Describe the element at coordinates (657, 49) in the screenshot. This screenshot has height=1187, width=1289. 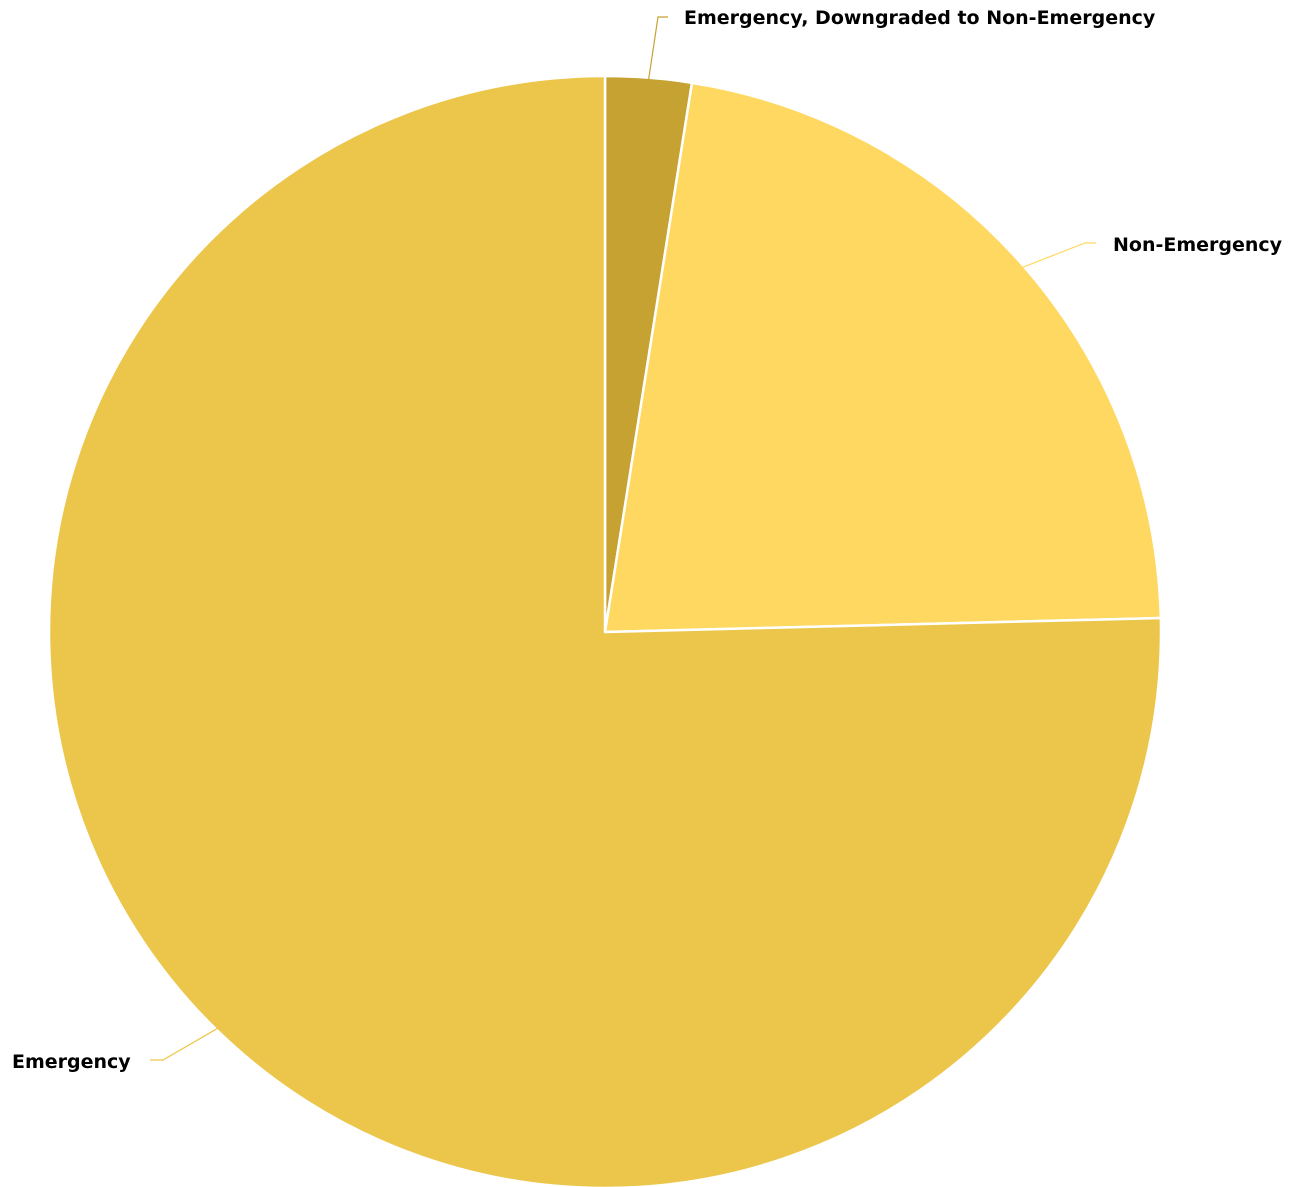
I see `leader-emergency-downgraded` at that location.